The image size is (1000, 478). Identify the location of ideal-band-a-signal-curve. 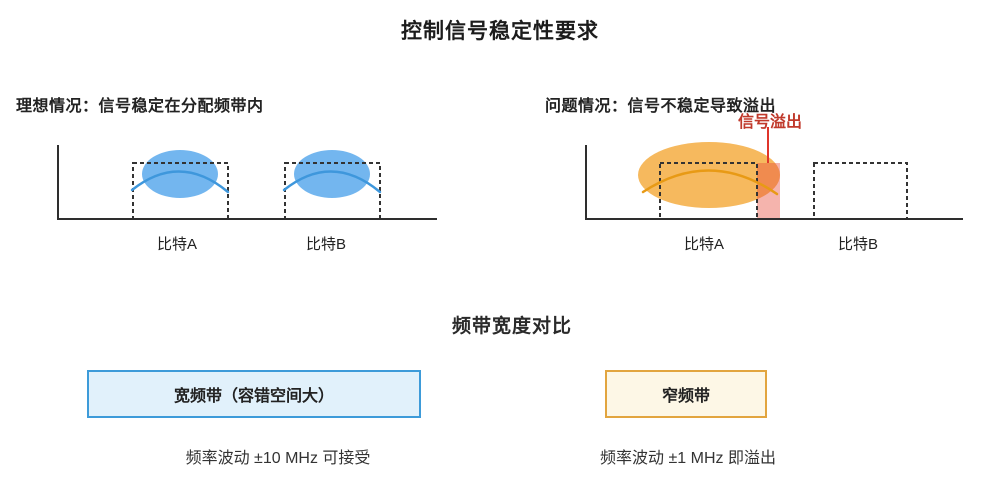
(180, 182).